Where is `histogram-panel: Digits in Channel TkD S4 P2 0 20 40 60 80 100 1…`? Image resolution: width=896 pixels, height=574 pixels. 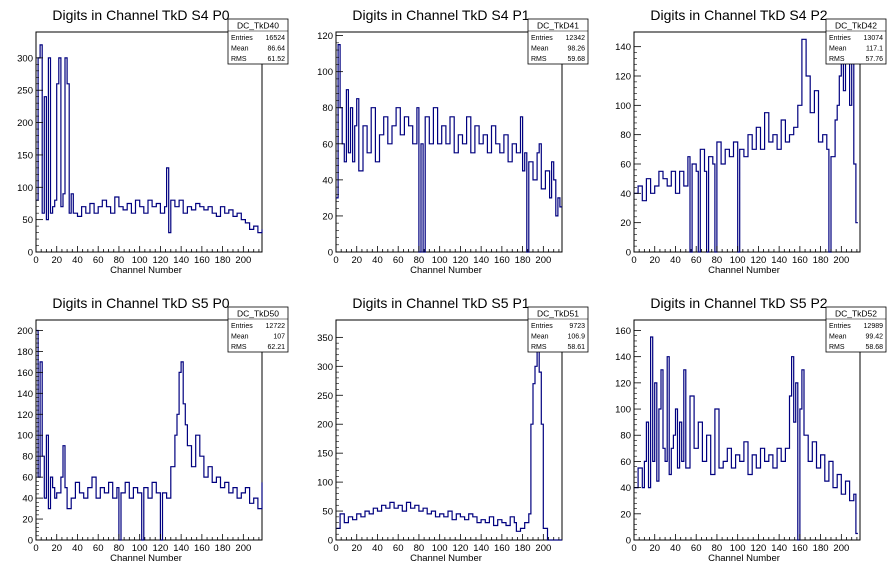
histogram-panel: Digits in Channel TkD S4 P2 0 20 40 60 80 100 1… is located at coordinates (751, 141).